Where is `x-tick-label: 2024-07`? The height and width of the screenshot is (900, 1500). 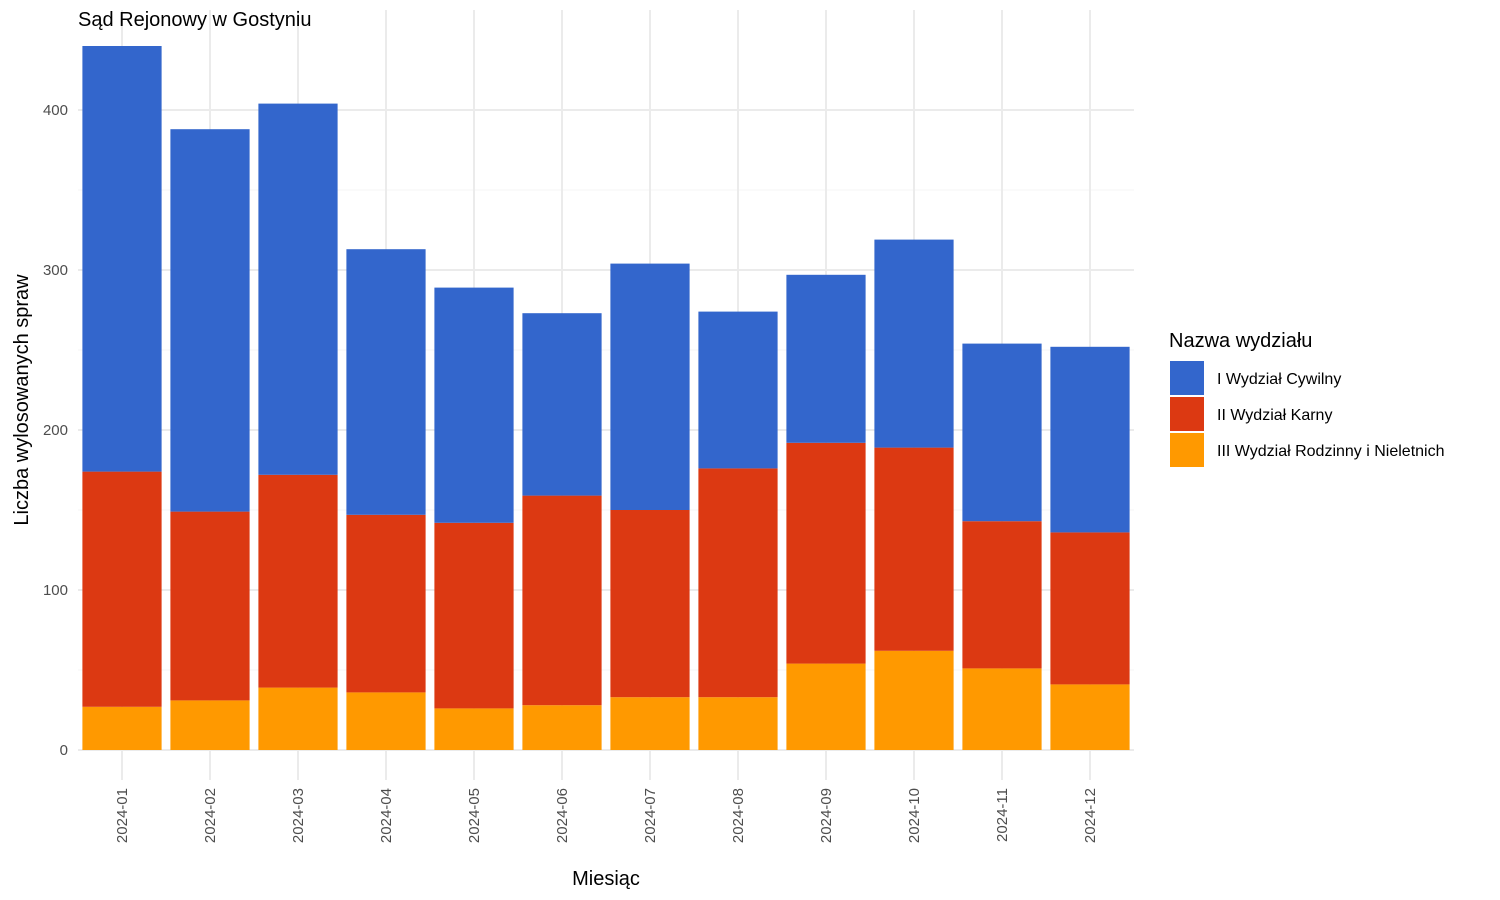
x-tick-label: 2024-07 is located at coordinates (650, 815).